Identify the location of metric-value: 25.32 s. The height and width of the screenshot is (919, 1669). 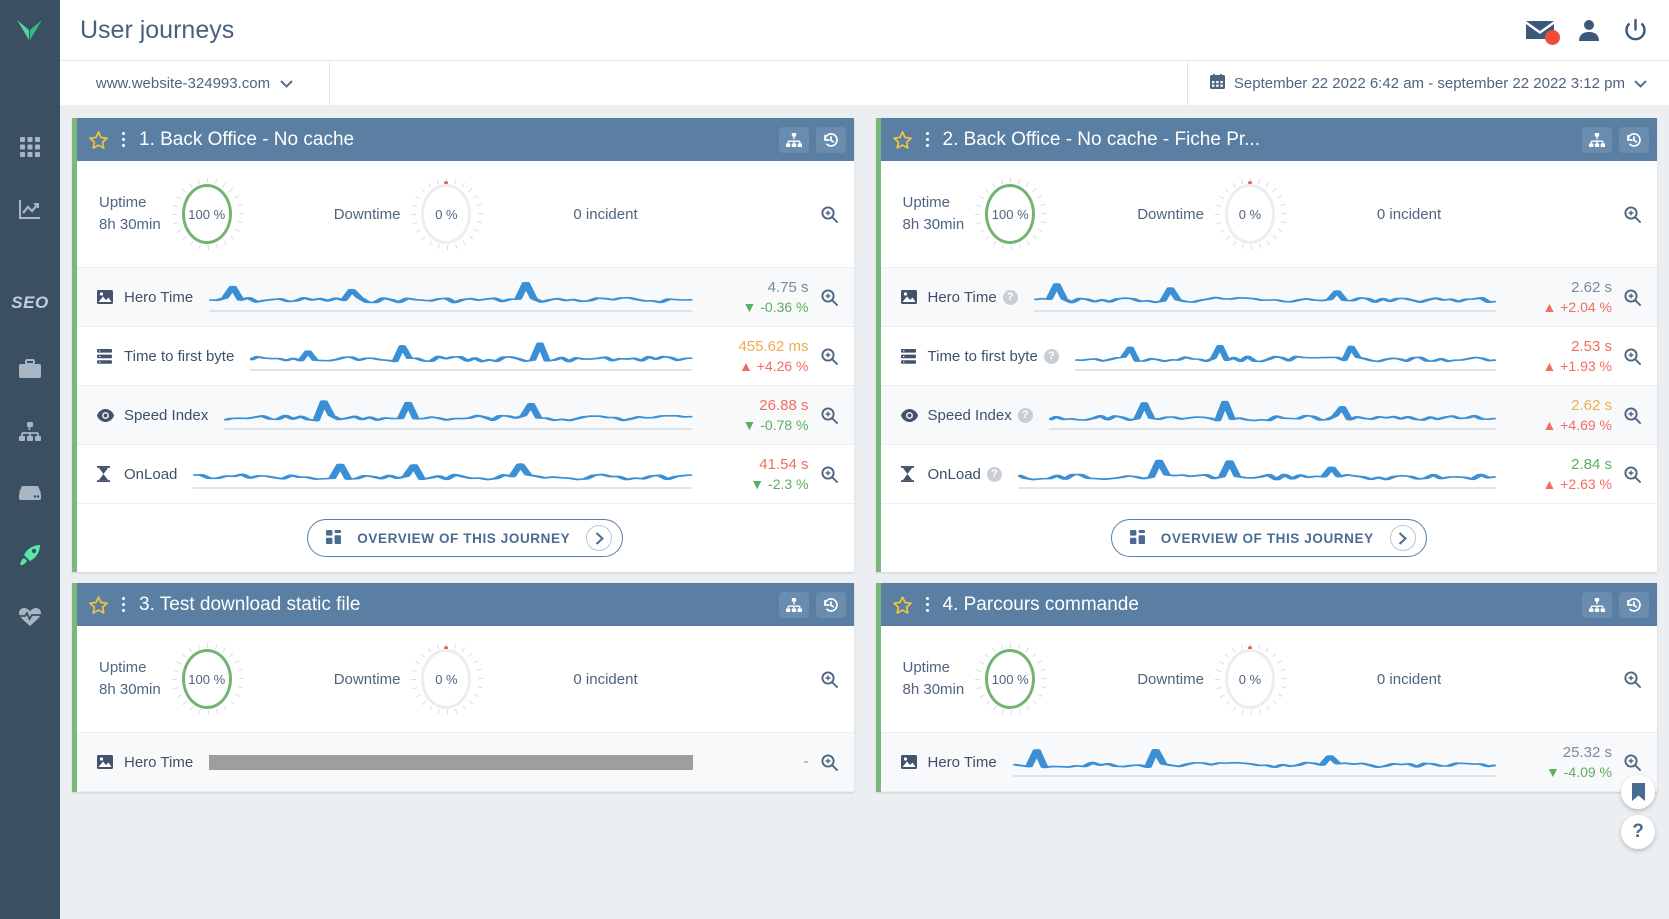
(1587, 753).